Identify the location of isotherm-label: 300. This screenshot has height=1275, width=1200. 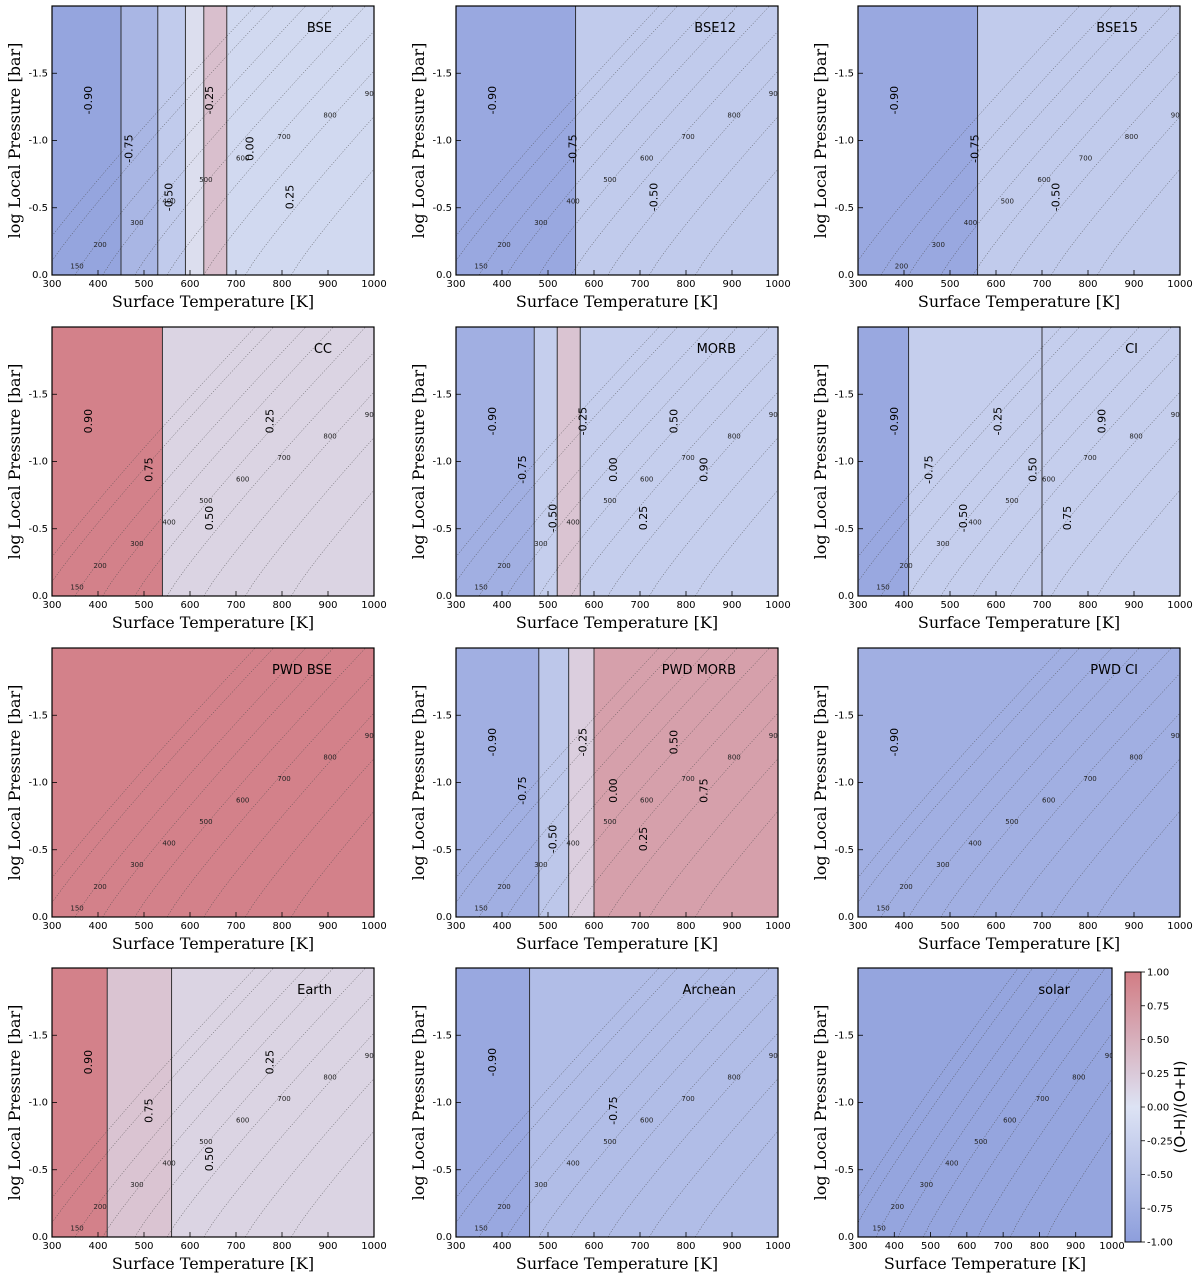
(136, 223).